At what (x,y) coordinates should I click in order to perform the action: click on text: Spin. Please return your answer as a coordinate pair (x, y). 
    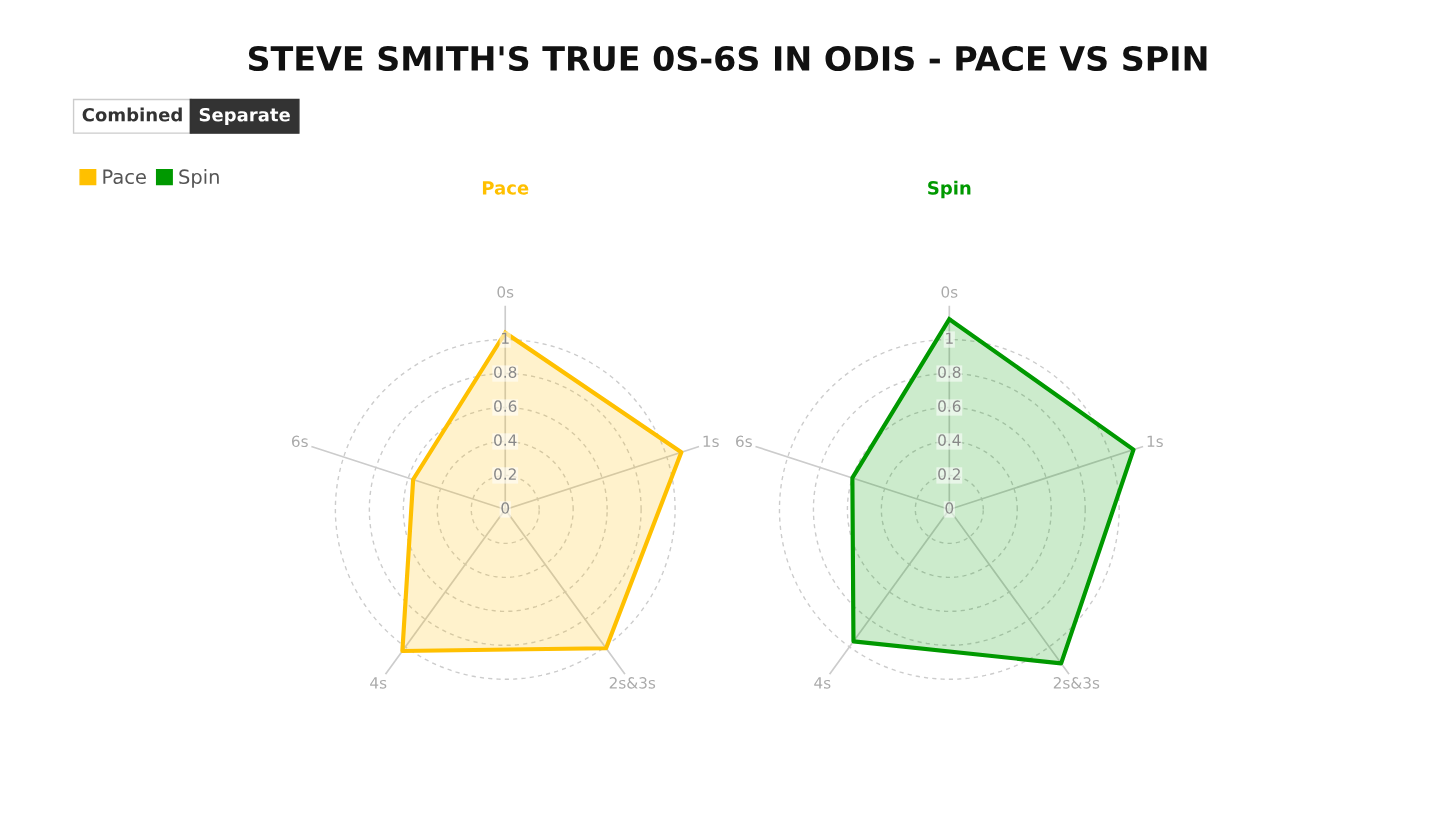
    Looking at the image, I should click on (949, 189).